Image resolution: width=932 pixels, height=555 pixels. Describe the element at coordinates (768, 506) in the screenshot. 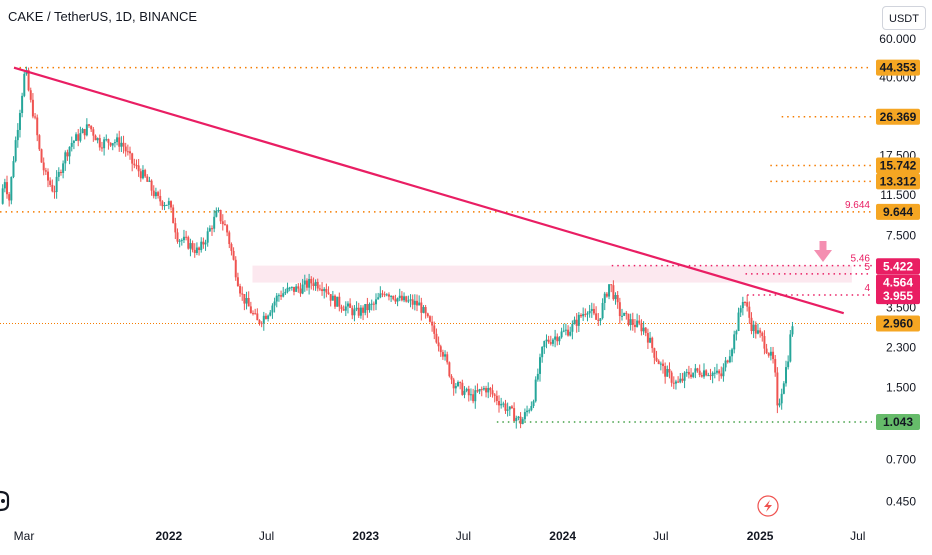

I see `lightning-bolt-icon` at that location.